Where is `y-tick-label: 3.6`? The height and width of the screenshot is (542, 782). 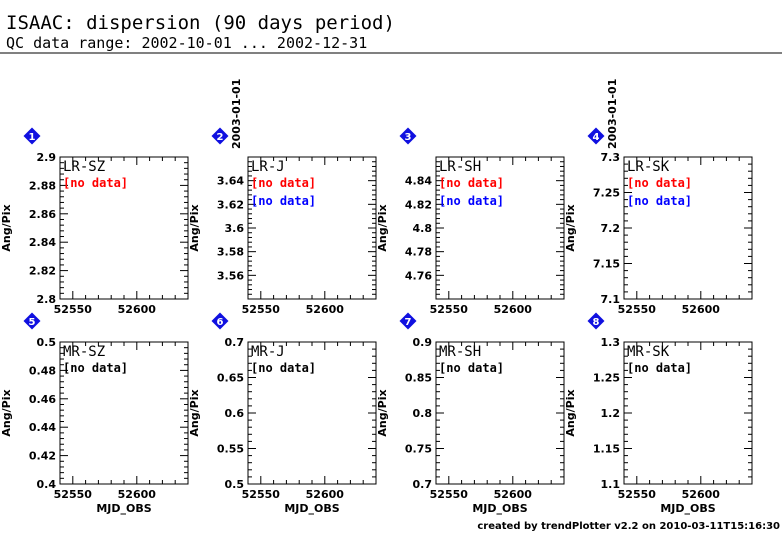
y-tick-label: 3.6 is located at coordinates (235, 228).